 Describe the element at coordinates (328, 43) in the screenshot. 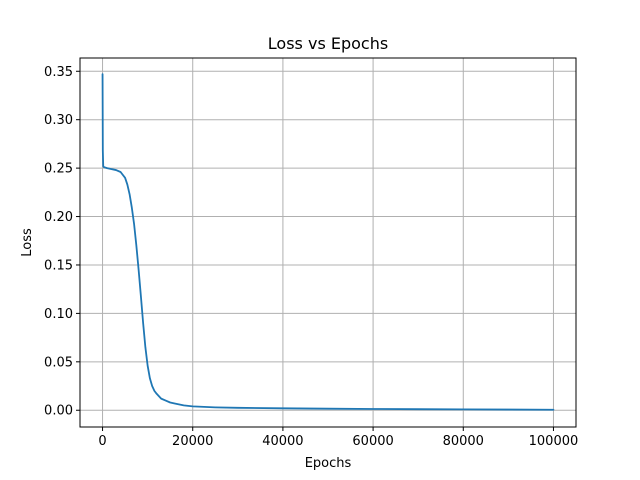

I see `chart-title: Loss vs Epochs` at that location.